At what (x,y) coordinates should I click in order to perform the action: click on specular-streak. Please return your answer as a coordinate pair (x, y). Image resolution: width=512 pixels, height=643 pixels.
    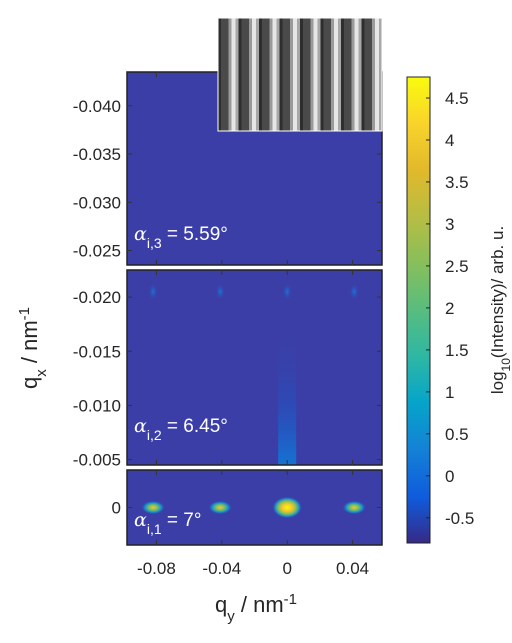
    Looking at the image, I should click on (287, 392).